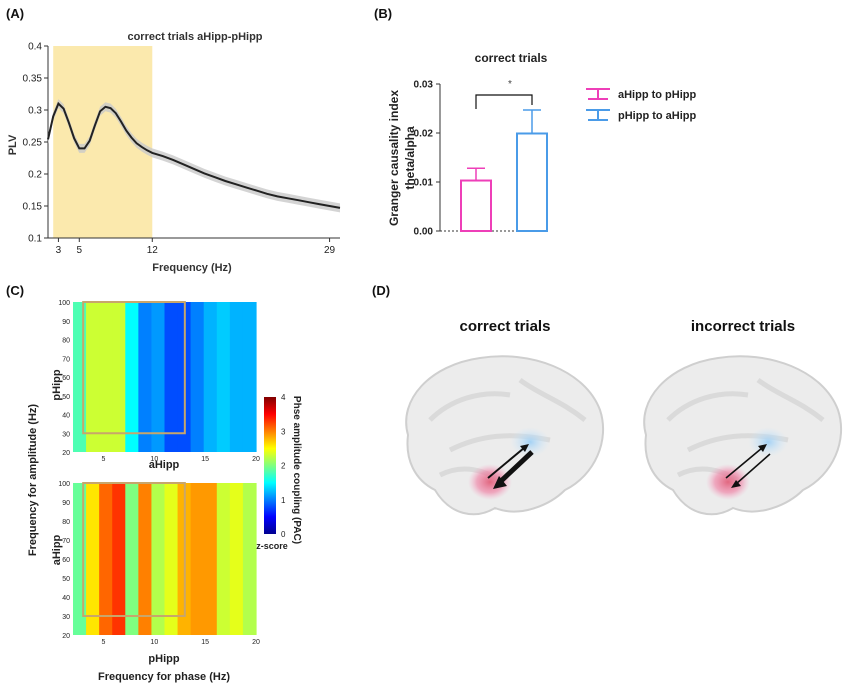 This screenshot has height=689, width=867. Describe the element at coordinates (66, 397) in the screenshot. I see `y-tick-label: 50` at that location.